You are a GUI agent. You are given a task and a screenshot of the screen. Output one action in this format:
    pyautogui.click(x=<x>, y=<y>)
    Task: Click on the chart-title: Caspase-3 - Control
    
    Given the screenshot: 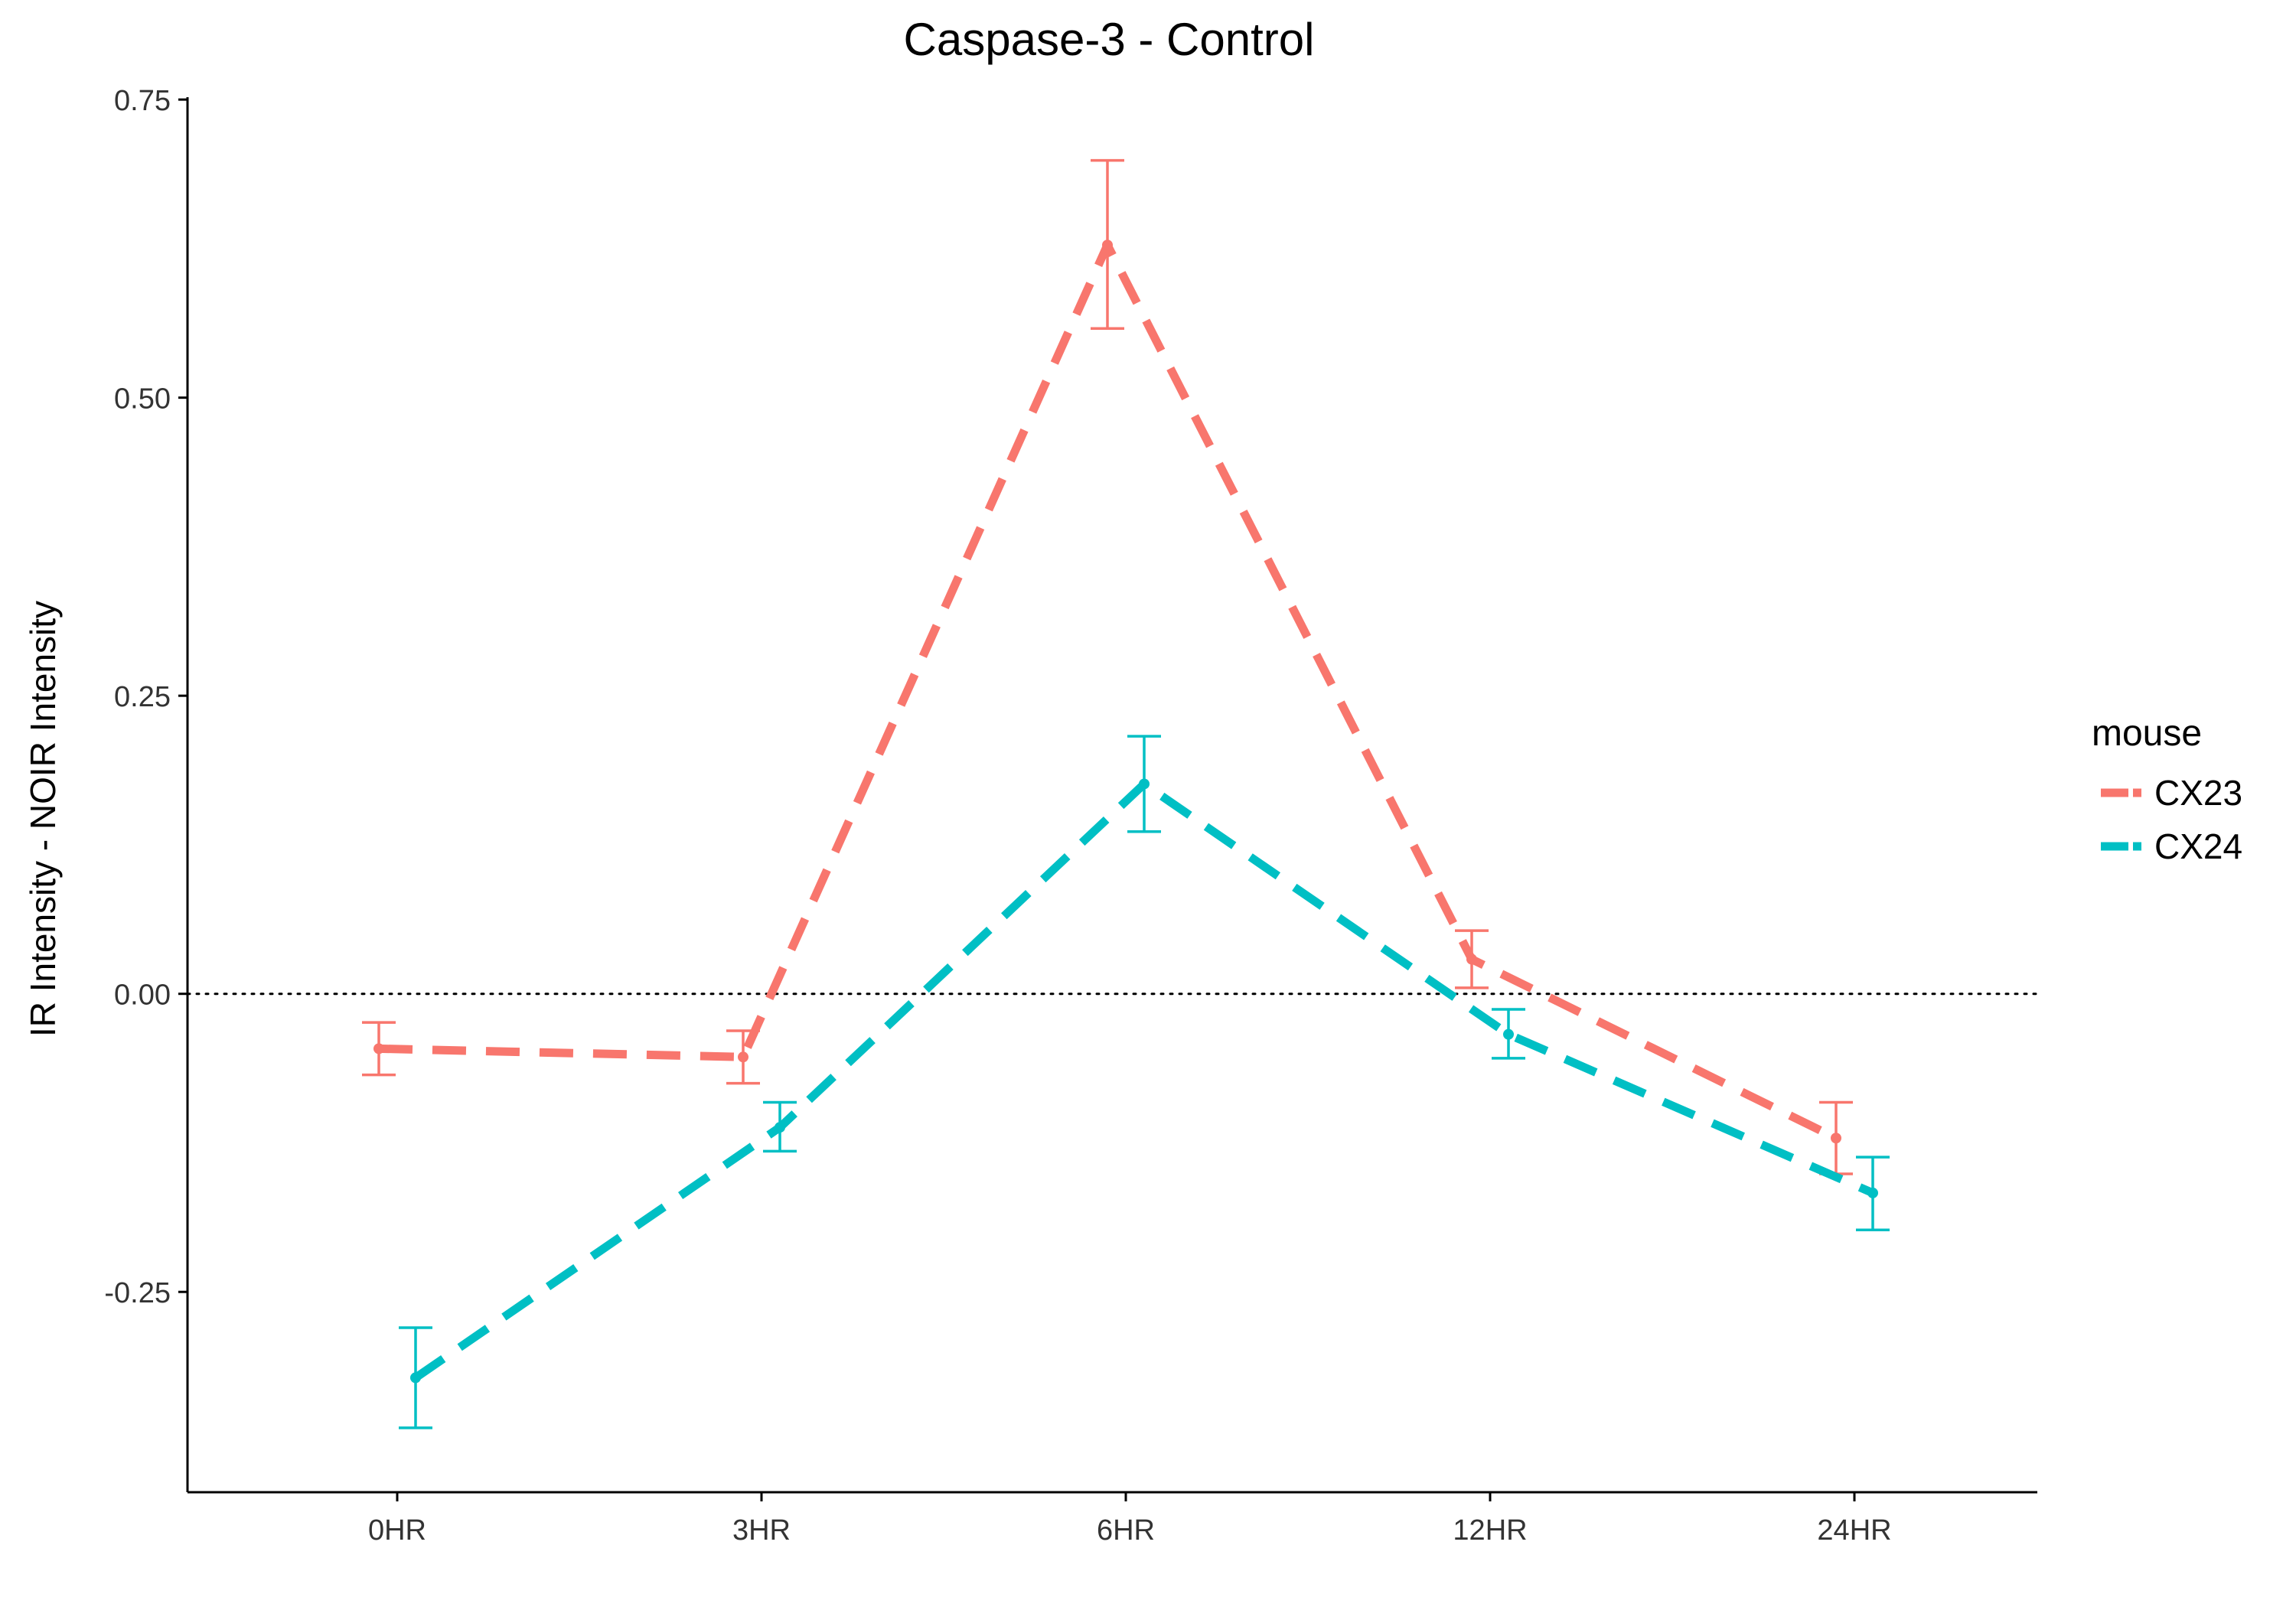 What is the action you would take?
    pyautogui.click(x=1109, y=39)
    